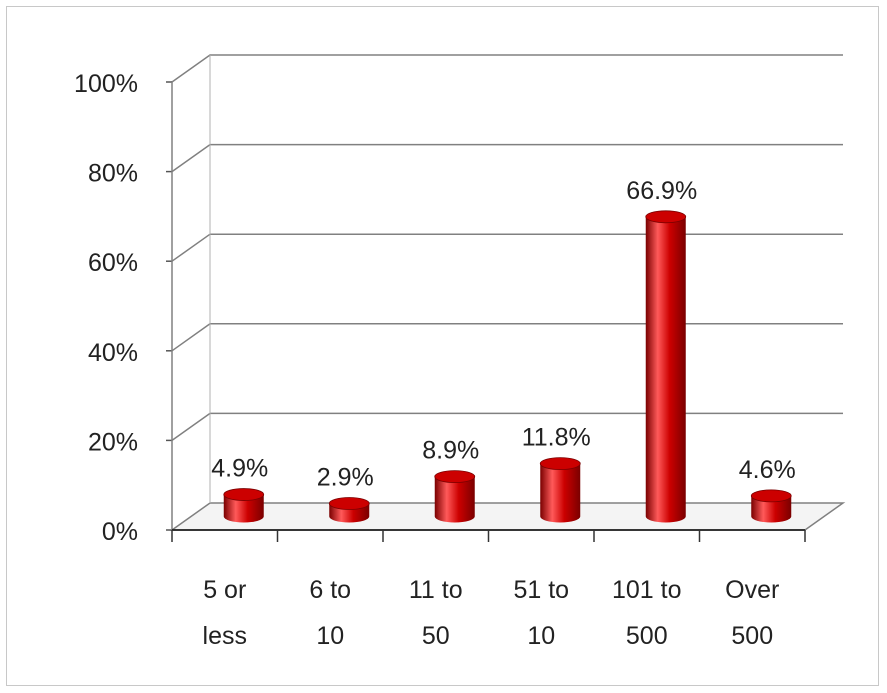  What do you see at coordinates (113, 353) in the screenshot?
I see `y-tick-label: 40%` at bounding box center [113, 353].